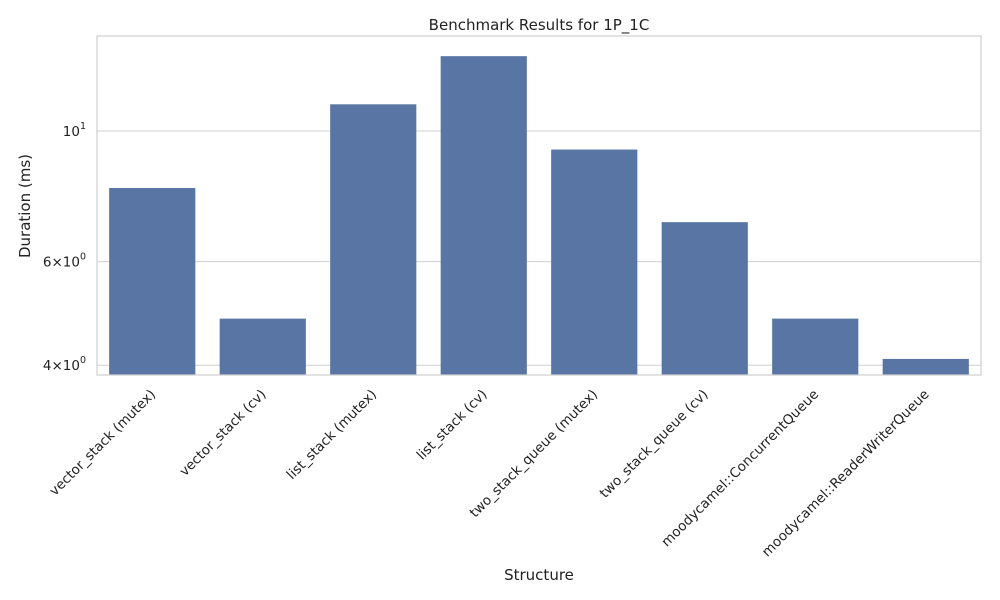  I want to click on x-axis-label: Structure, so click(539, 575).